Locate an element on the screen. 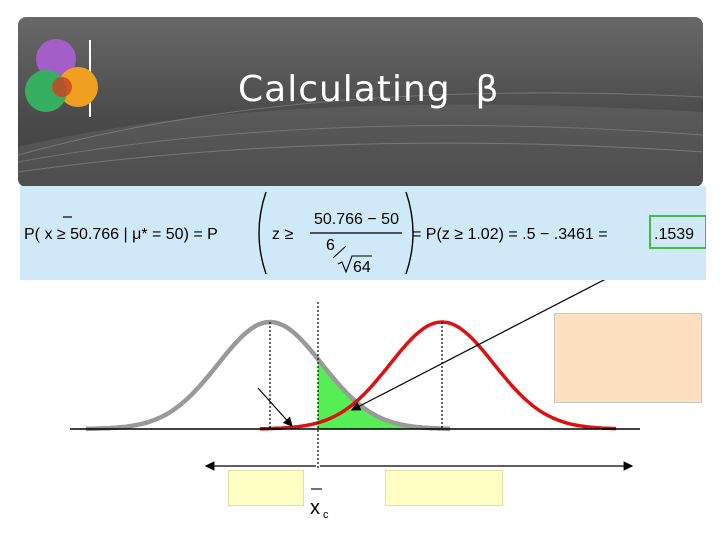  formula-z-prefix: z ≥ is located at coordinates (282, 234).